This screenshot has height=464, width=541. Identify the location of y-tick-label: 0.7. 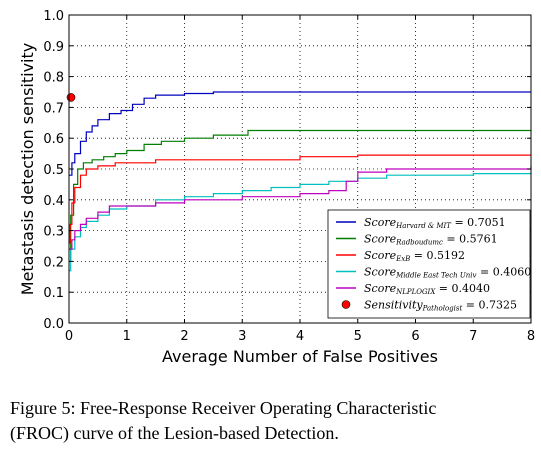
(53, 108).